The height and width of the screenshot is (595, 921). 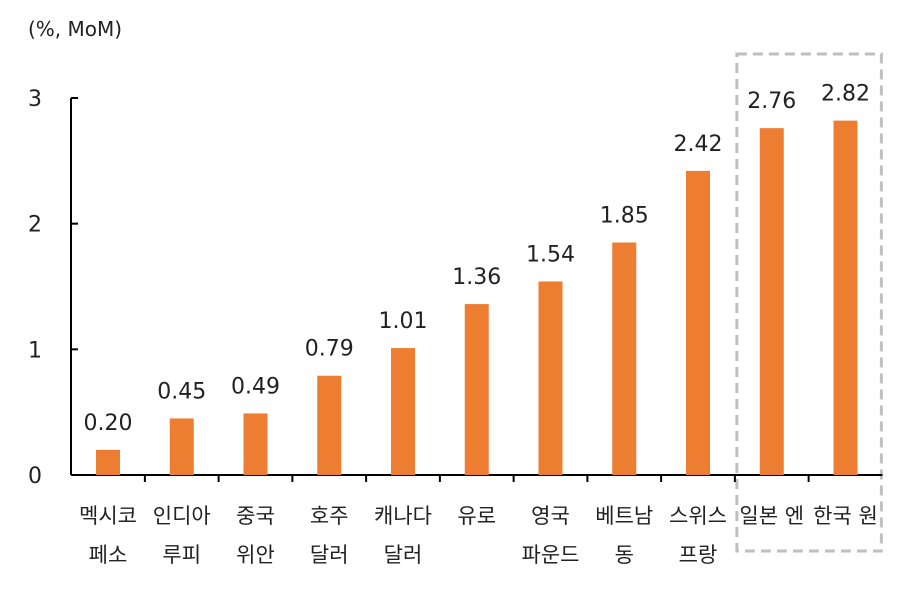 I want to click on category-label: 유로, so click(x=476, y=516).